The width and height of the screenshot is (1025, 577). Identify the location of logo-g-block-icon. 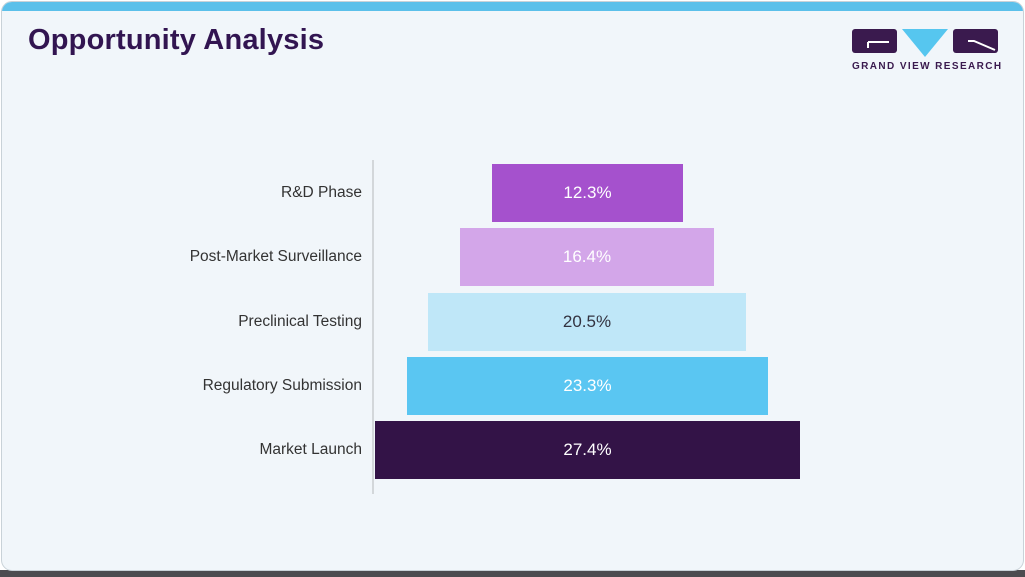
(874, 41).